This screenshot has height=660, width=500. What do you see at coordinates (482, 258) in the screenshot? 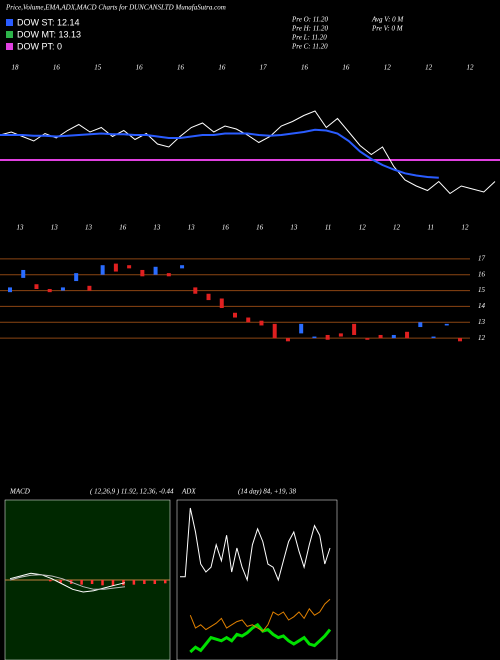
I see `y-tick-label: 17` at bounding box center [482, 258].